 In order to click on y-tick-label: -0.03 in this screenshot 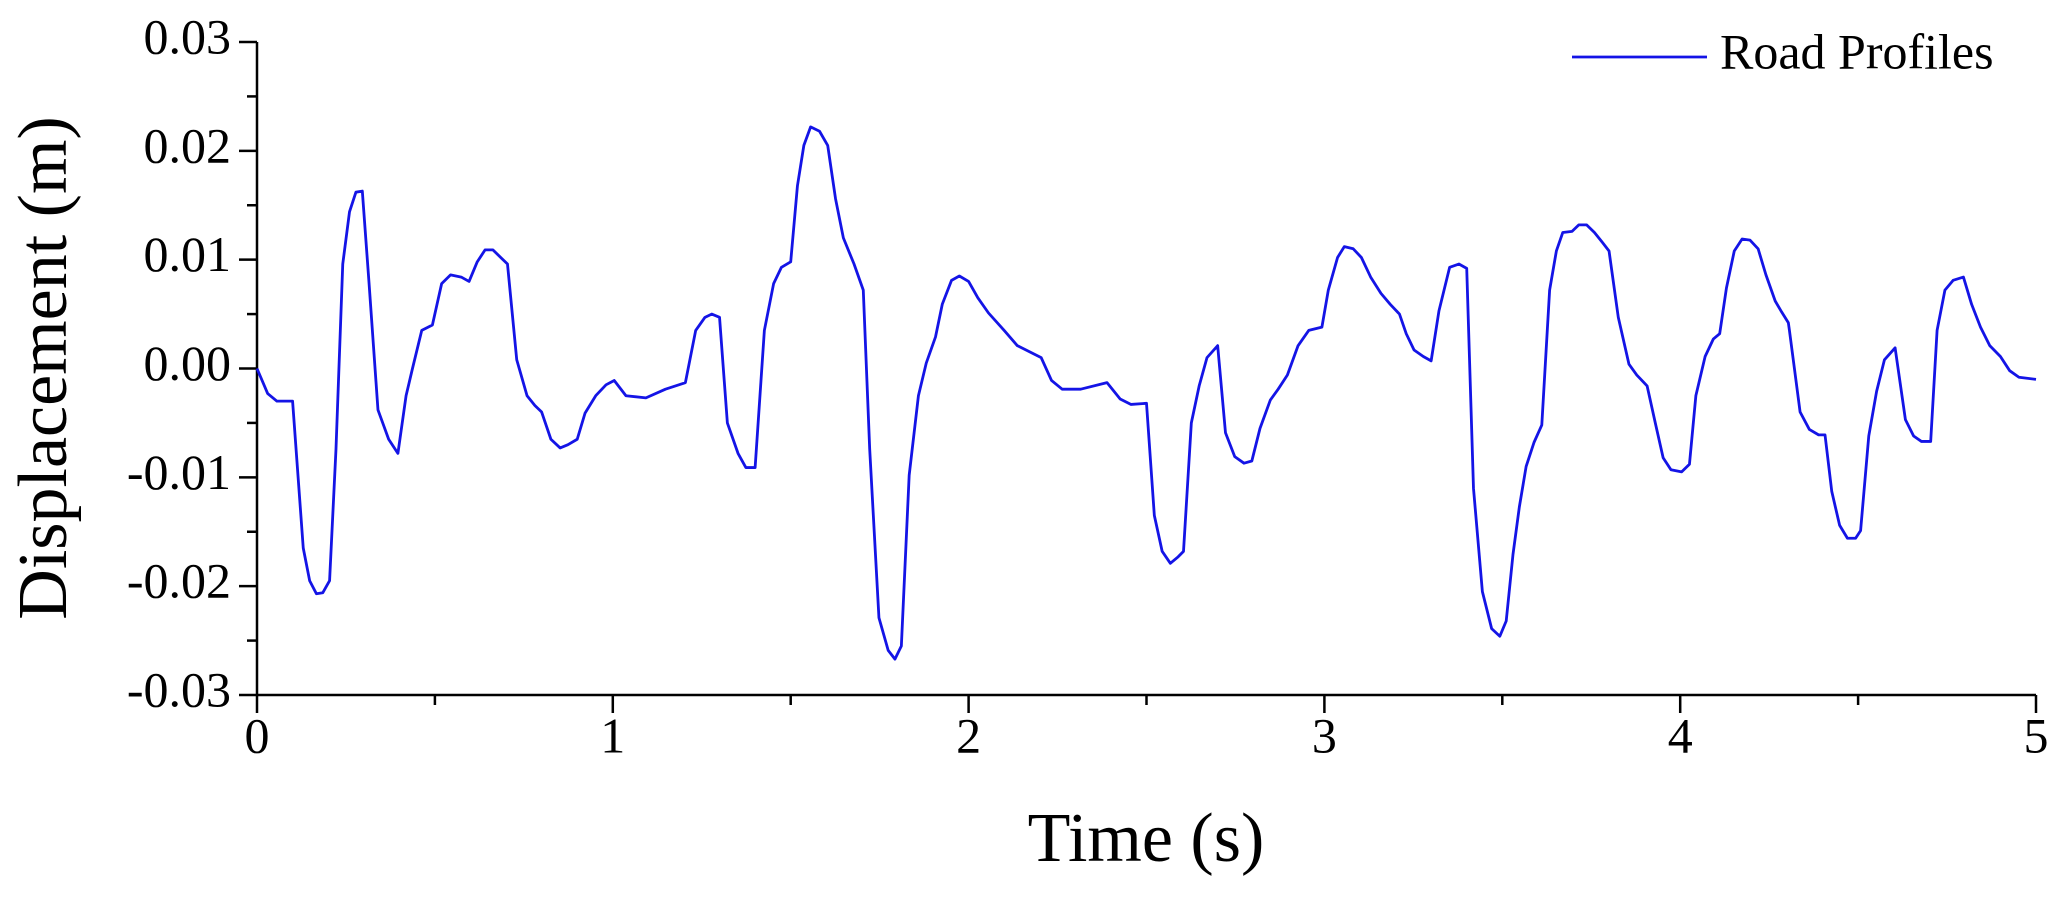, I will do `click(179, 689)`.